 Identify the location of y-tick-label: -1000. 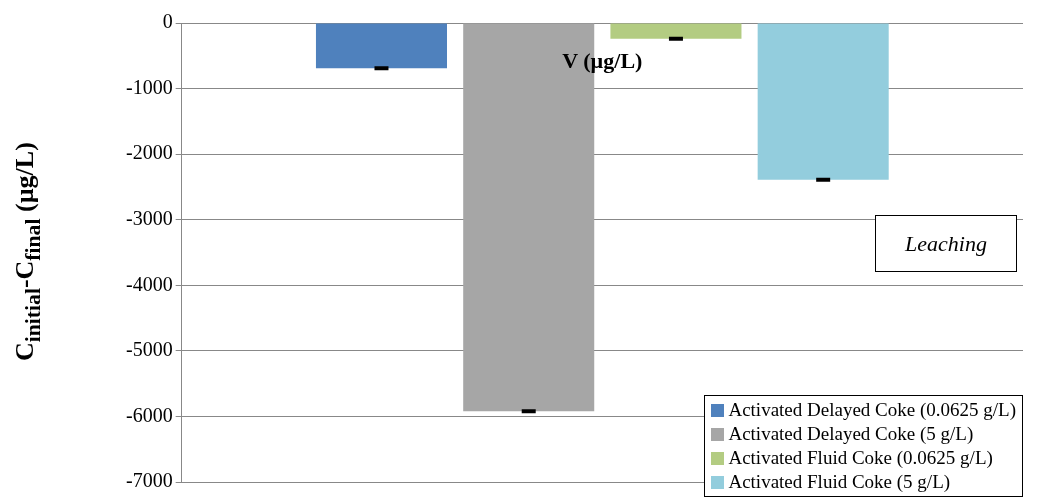
(149, 86).